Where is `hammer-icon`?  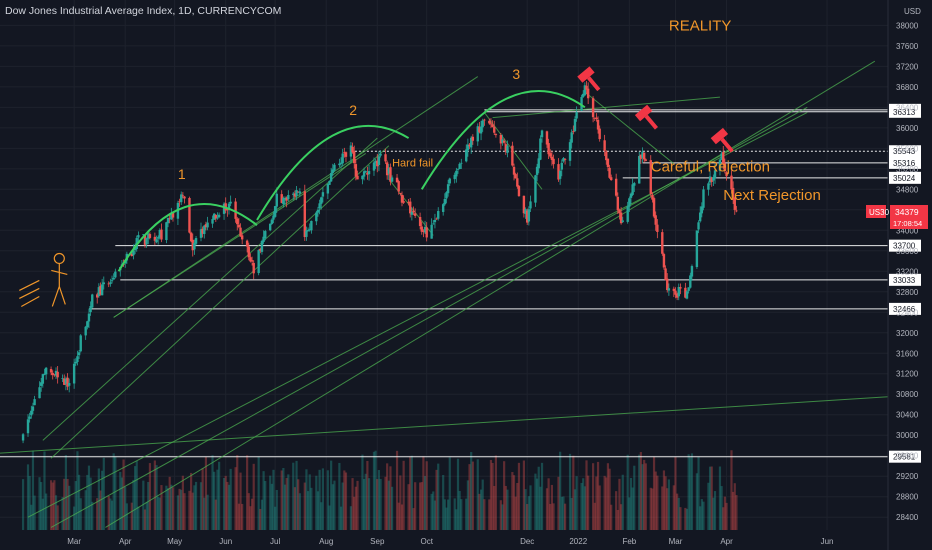 hammer-icon is located at coordinates (646, 117).